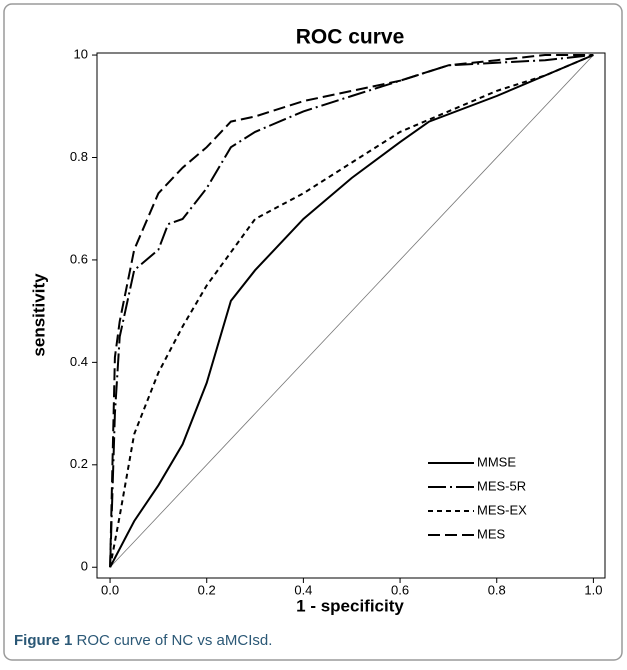  What do you see at coordinates (79, 361) in the screenshot?
I see `y-tick-label: 0.4` at bounding box center [79, 361].